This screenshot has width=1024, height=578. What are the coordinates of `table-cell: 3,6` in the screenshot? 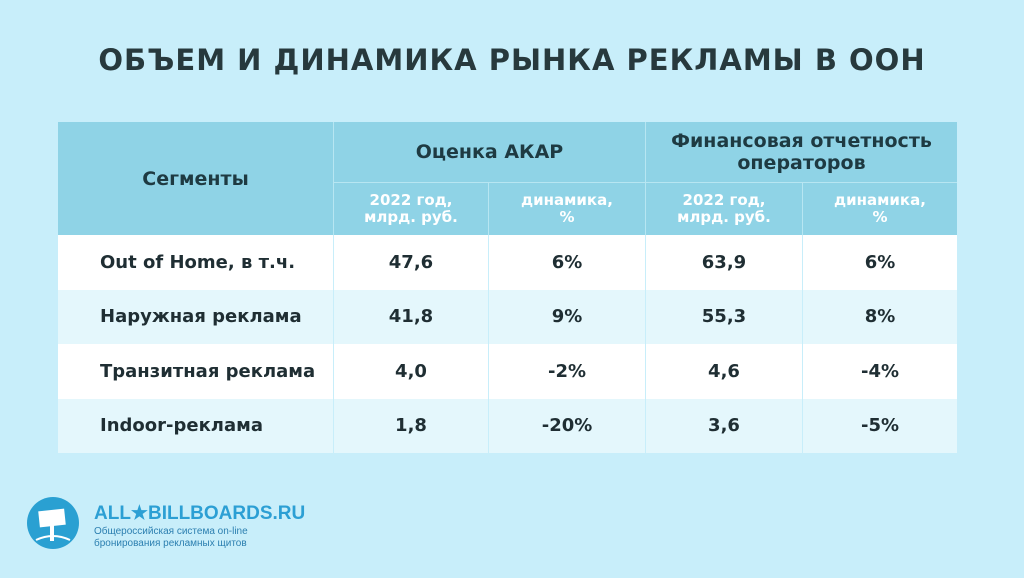 It's located at (723, 425).